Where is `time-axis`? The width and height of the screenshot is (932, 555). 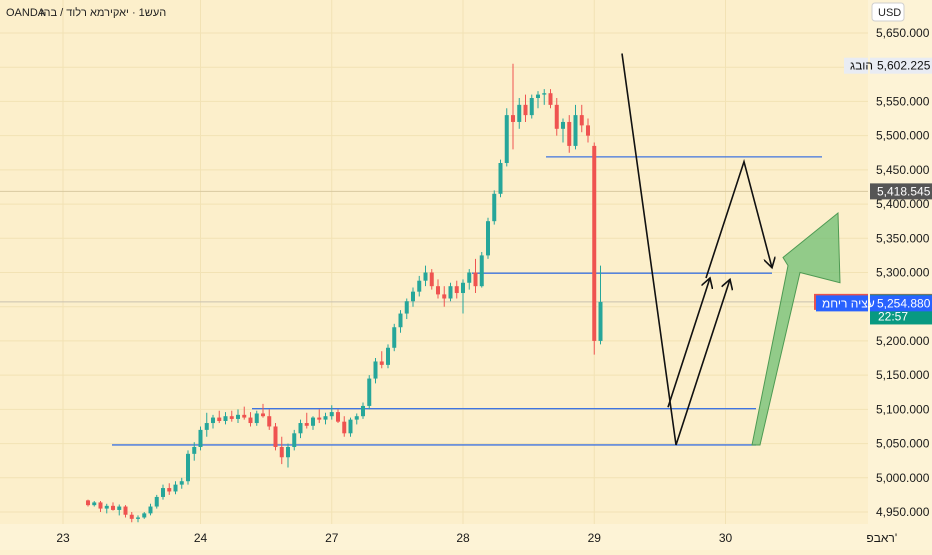 time-axis is located at coordinates (434, 537).